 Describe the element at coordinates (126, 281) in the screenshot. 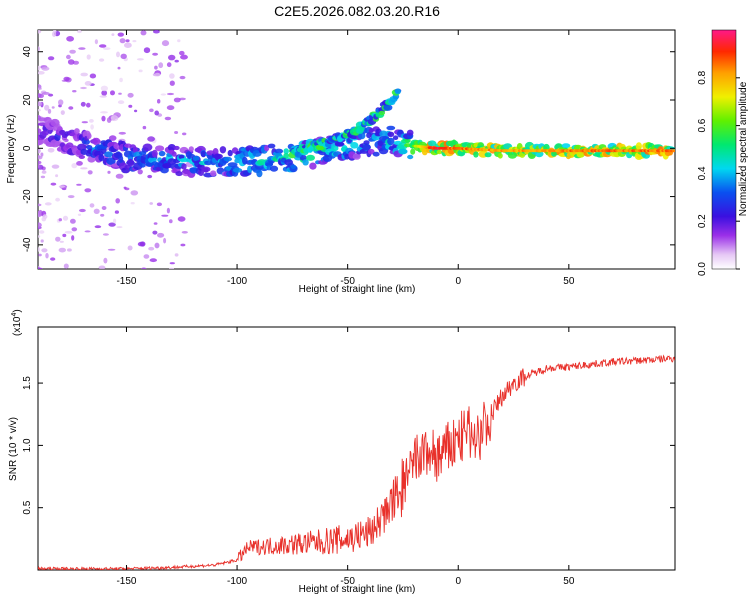

I see `spectrogram-xtick-label: -150` at that location.